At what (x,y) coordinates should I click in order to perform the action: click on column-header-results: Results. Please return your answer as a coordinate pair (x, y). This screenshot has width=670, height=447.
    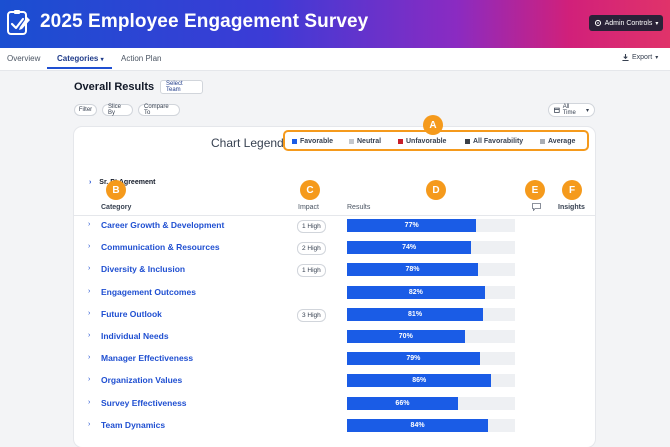
    Looking at the image, I should click on (359, 207).